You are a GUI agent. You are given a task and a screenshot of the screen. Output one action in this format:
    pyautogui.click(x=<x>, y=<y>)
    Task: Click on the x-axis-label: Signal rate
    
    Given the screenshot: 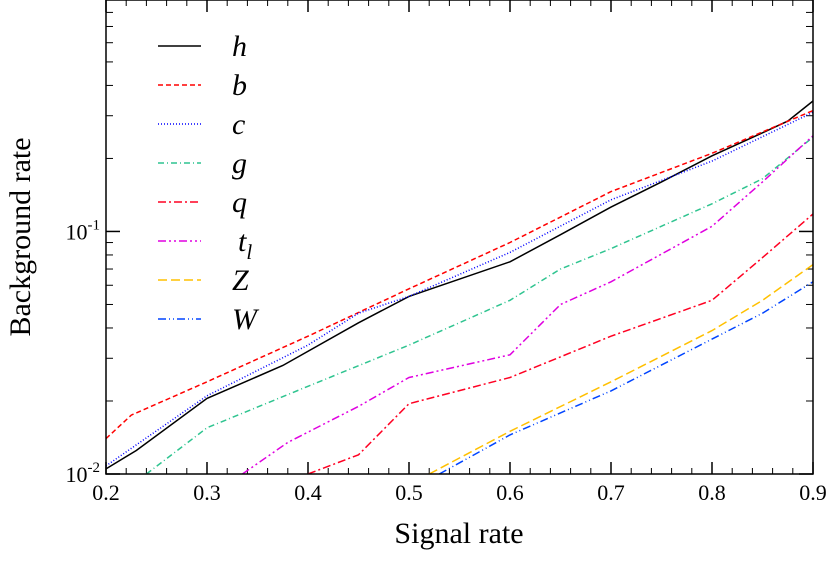 What is the action you would take?
    pyautogui.click(x=458, y=533)
    